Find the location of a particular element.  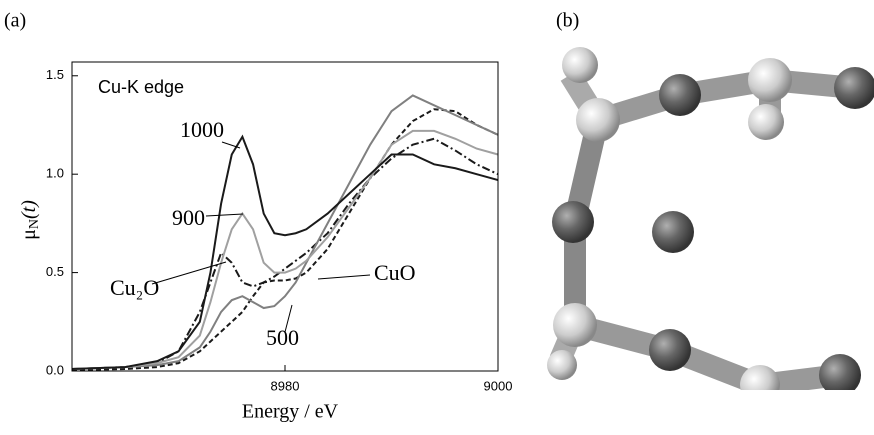

y-tick-label: 1.5 is located at coordinates (55, 74).